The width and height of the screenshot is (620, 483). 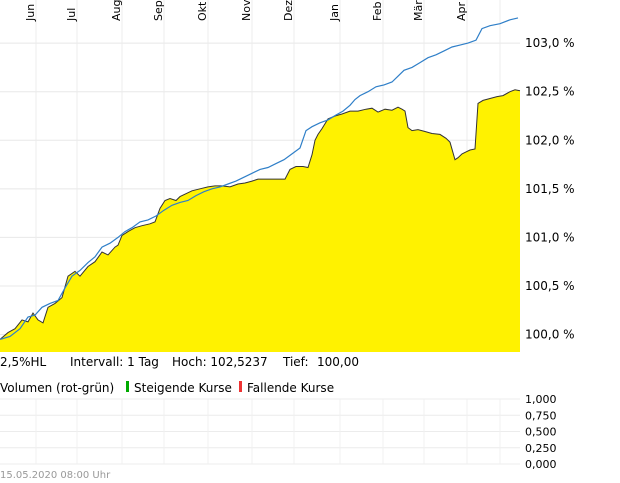 I want to click on x-tick-label: Dez, so click(x=288, y=10).